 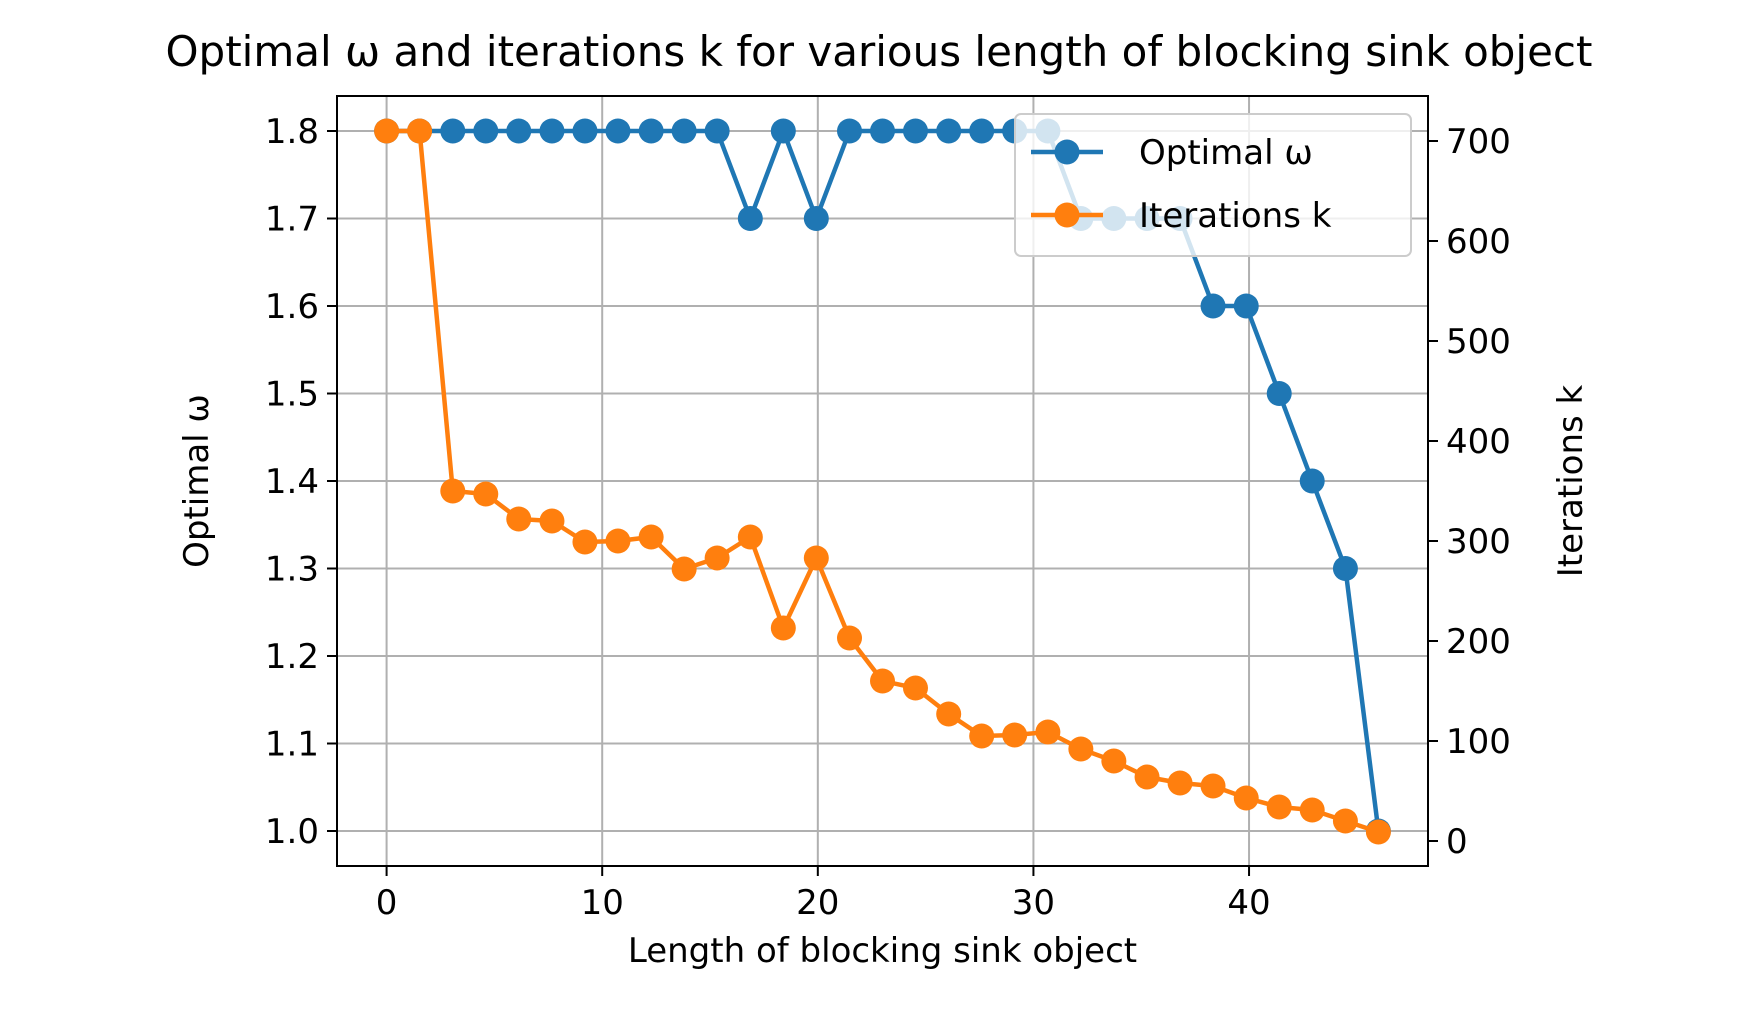 I want to click on legend-label: Optimal ω, so click(x=1226, y=153).